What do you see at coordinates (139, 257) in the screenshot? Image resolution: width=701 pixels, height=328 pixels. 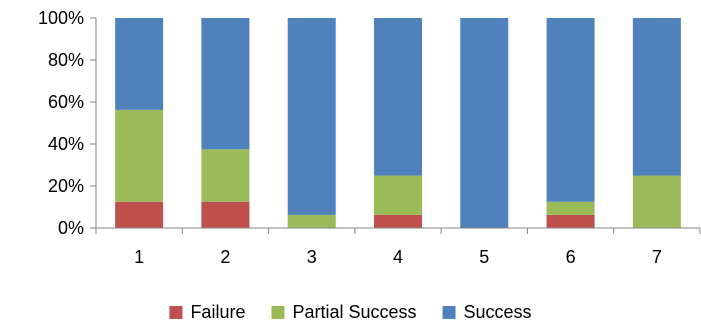 I see `x-tick-label: 1` at bounding box center [139, 257].